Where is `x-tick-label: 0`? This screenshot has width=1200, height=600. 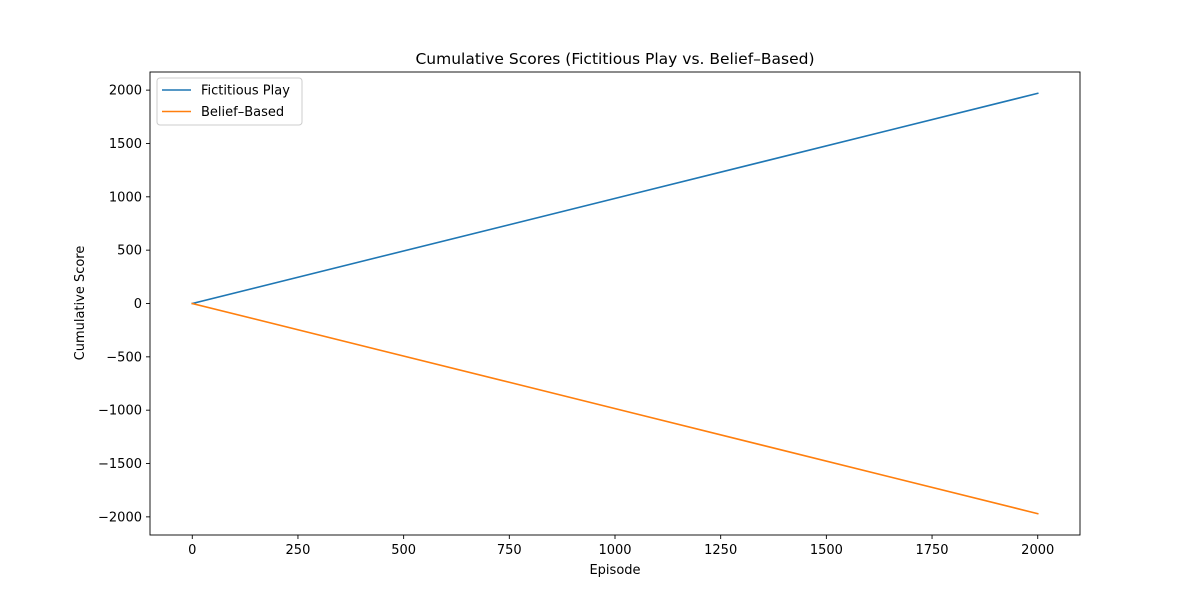 x-tick-label: 0 is located at coordinates (192, 550).